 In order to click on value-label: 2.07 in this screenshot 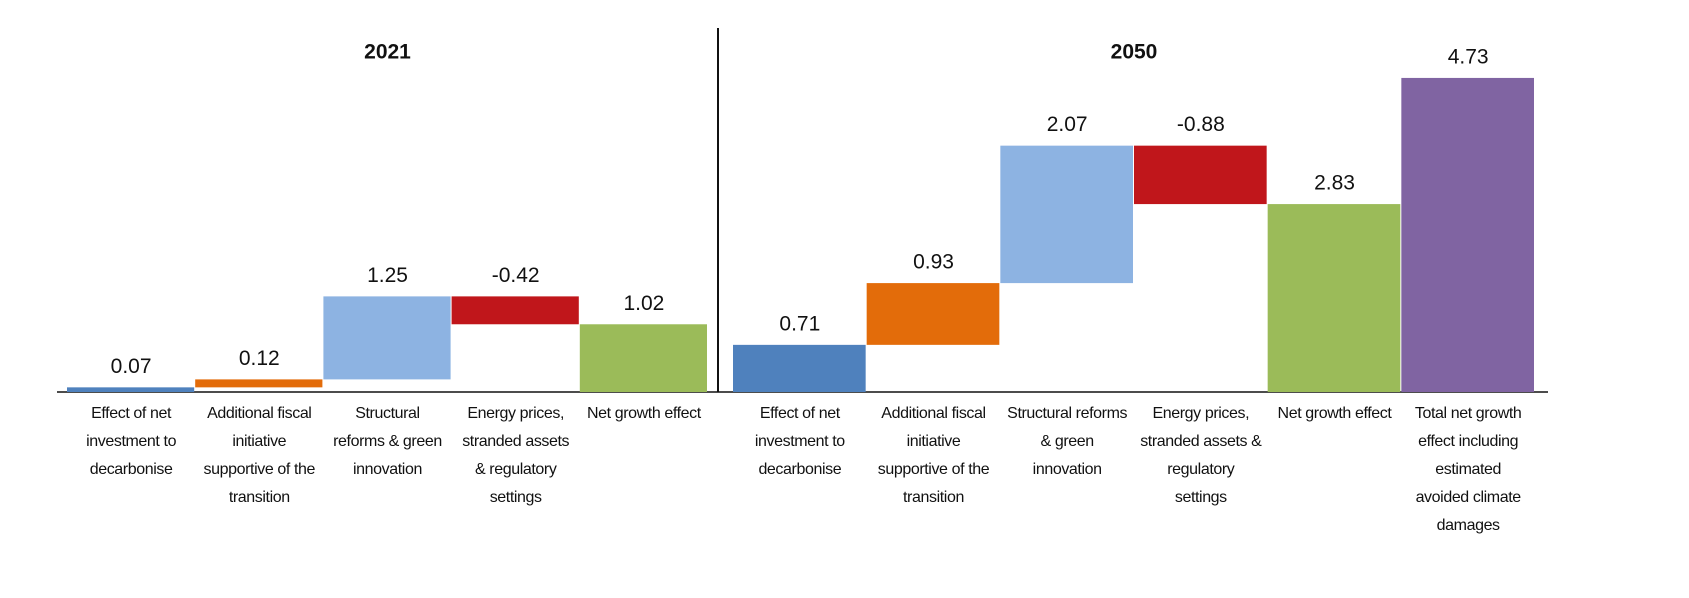, I will do `click(1067, 124)`.